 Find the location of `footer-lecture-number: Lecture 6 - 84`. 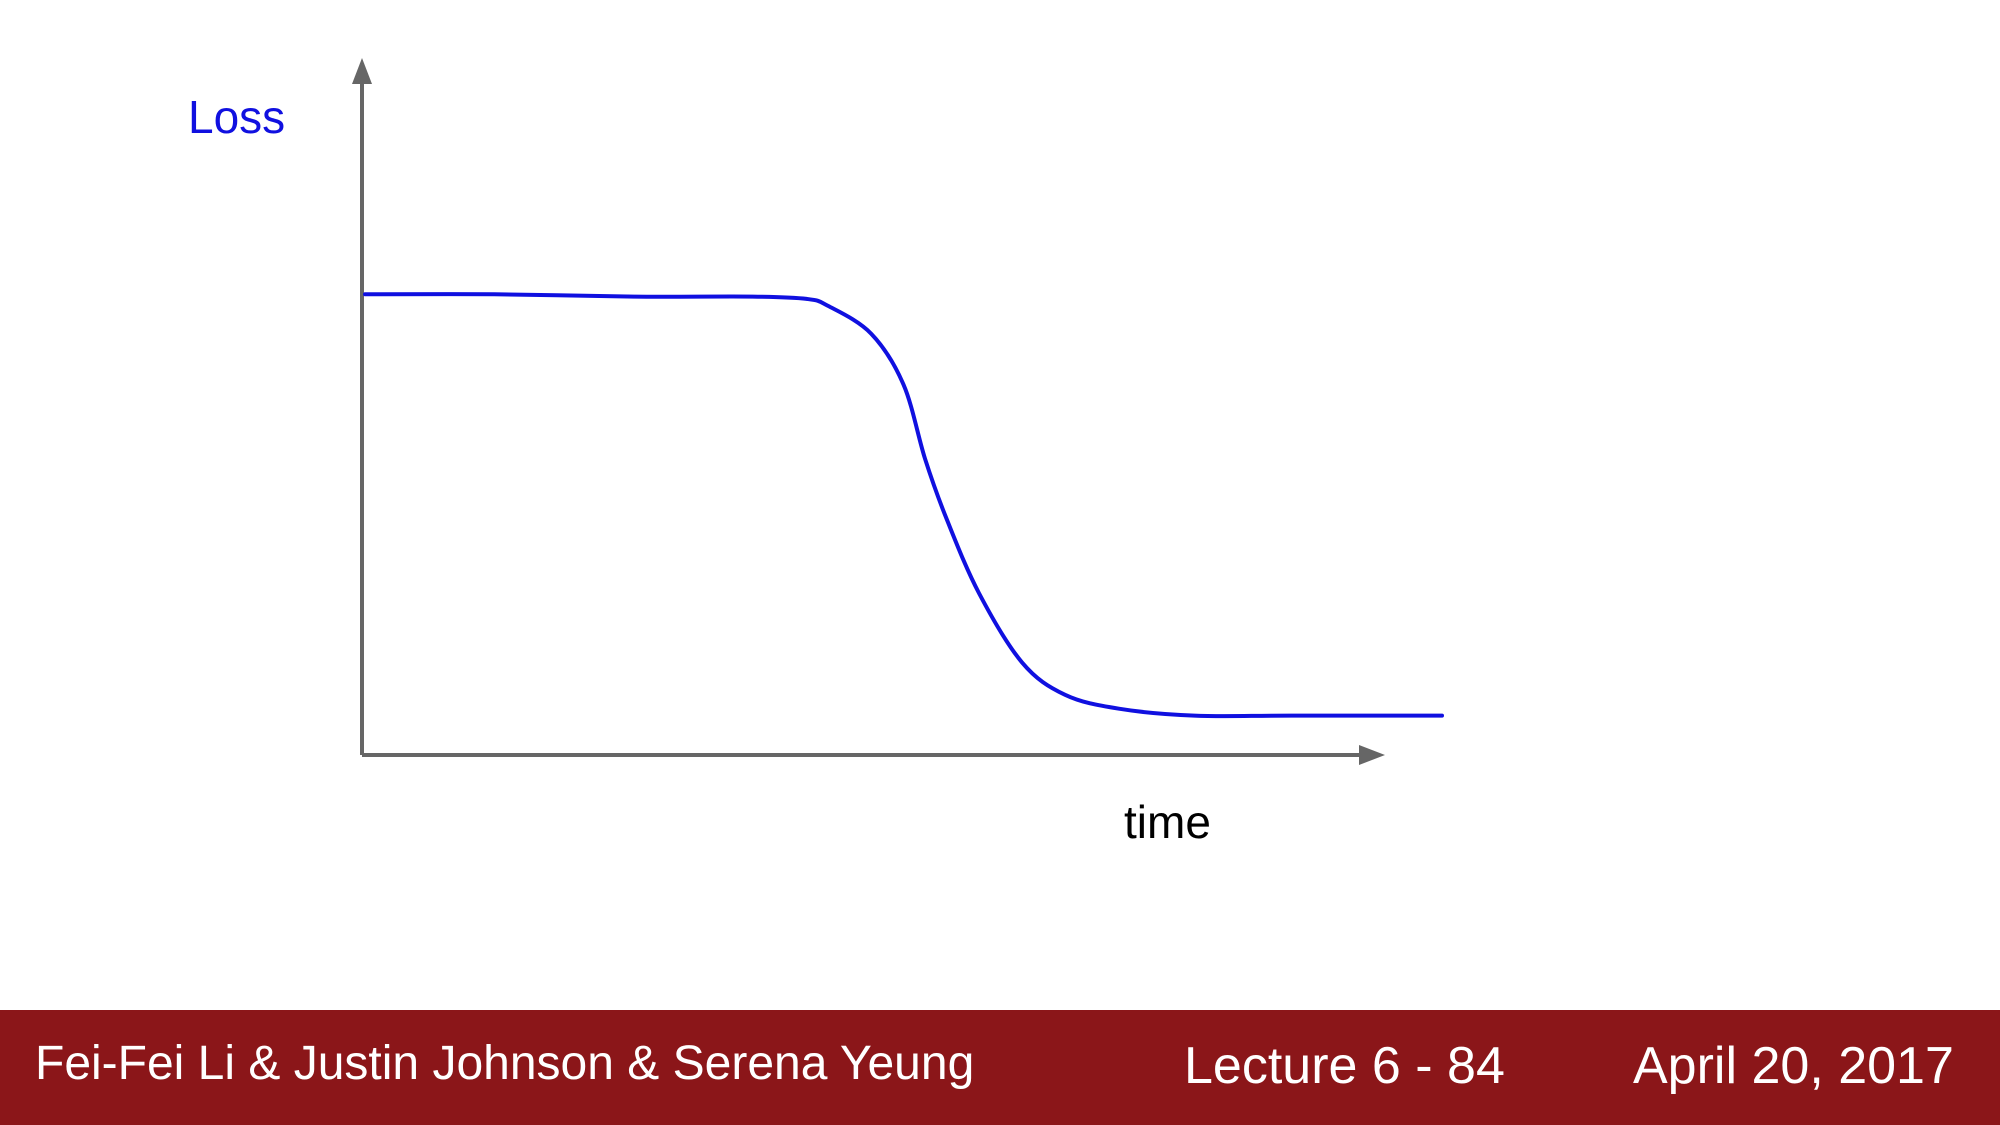

footer-lecture-number: Lecture 6 - 84 is located at coordinates (1344, 1066).